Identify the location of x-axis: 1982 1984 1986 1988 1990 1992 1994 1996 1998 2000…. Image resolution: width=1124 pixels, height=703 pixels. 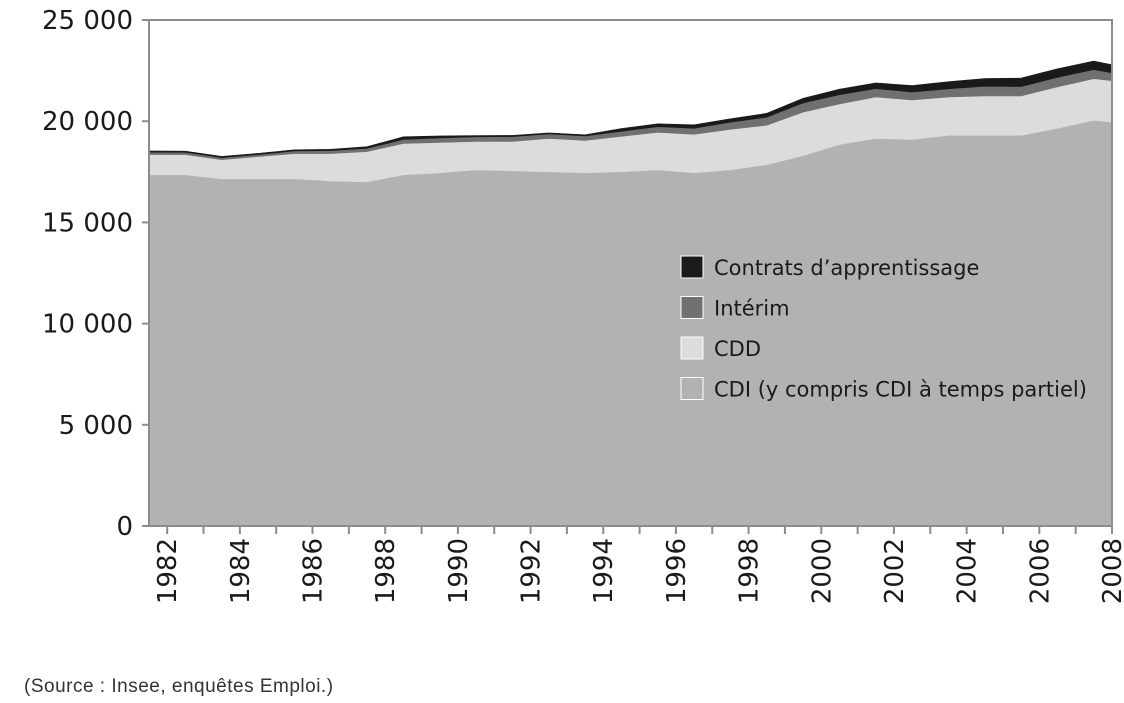
(638, 565).